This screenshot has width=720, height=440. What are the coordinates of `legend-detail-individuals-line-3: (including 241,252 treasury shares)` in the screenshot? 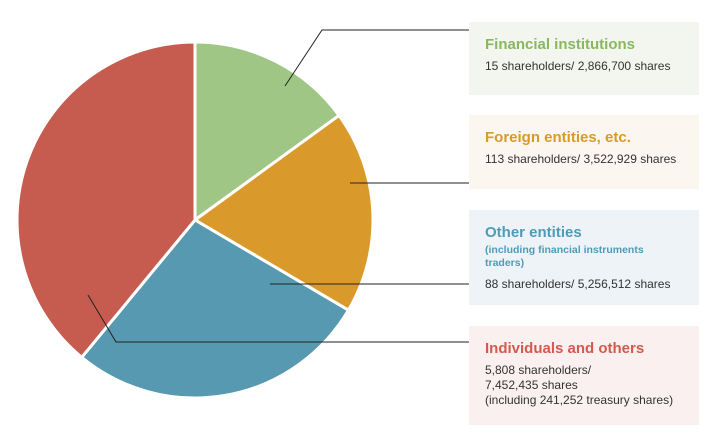 It's located at (579, 400).